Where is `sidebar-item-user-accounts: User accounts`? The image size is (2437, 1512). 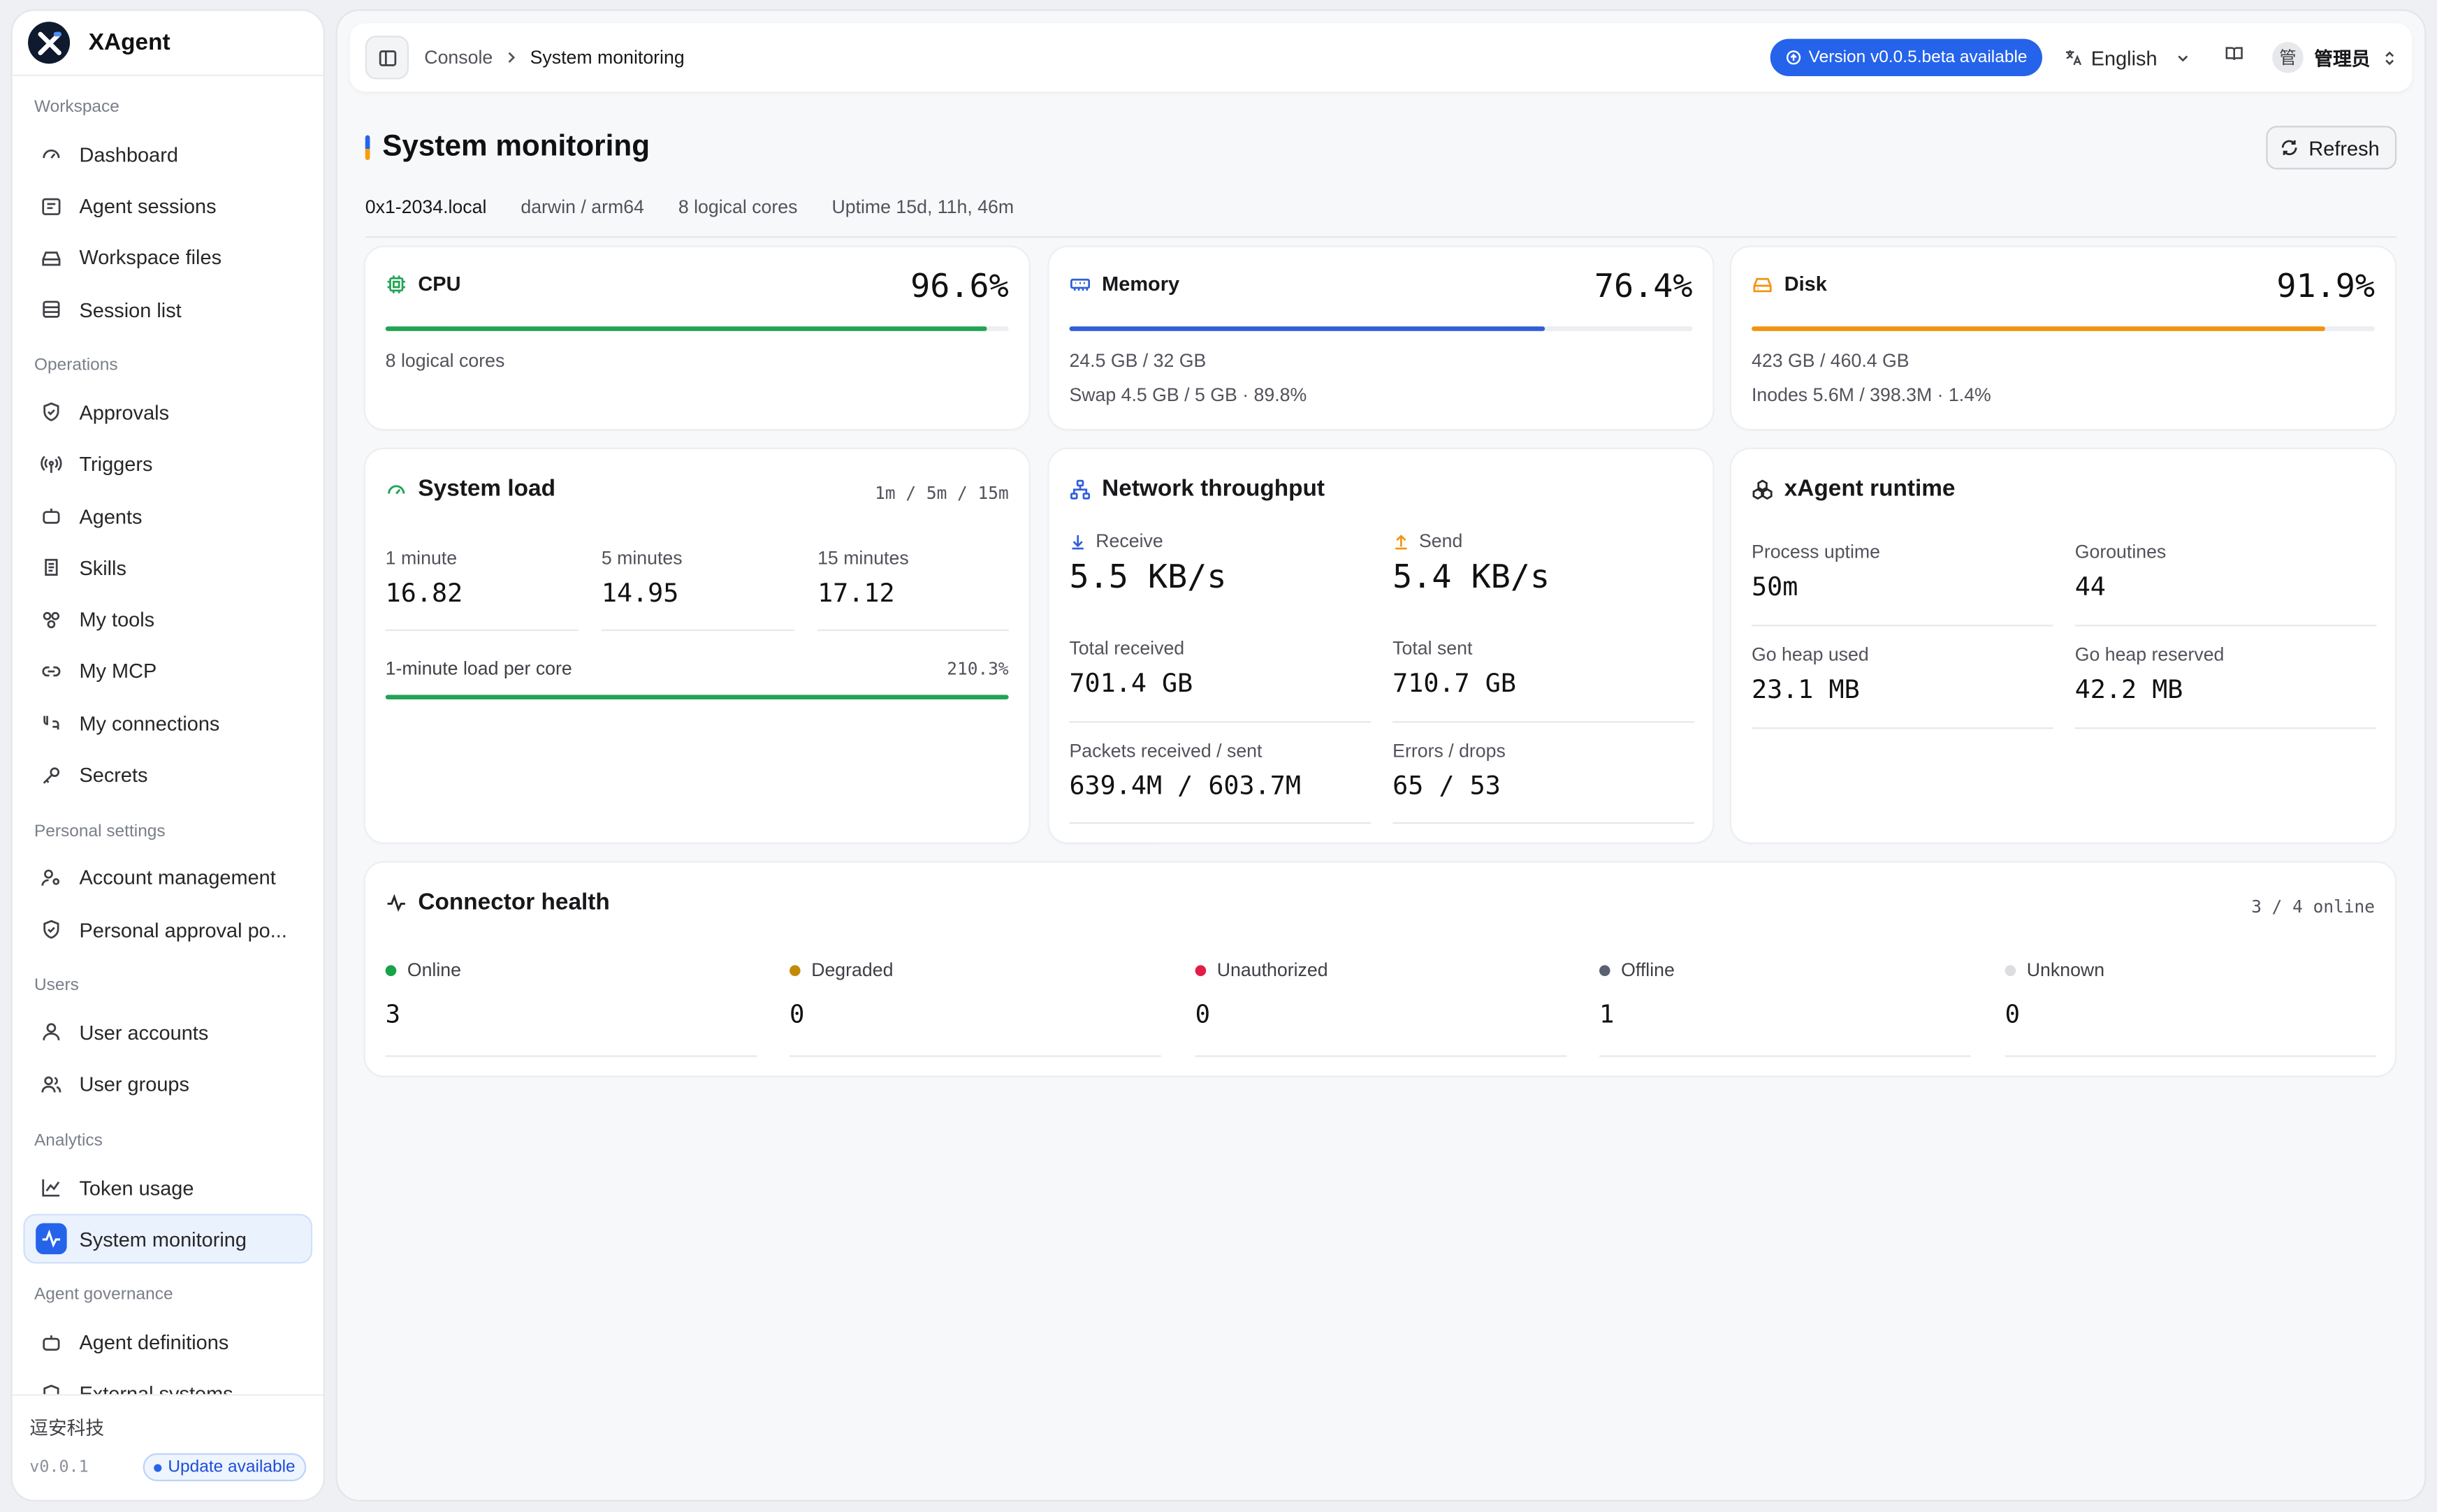
sidebar-item-user-accounts: User accounts is located at coordinates (167, 1032).